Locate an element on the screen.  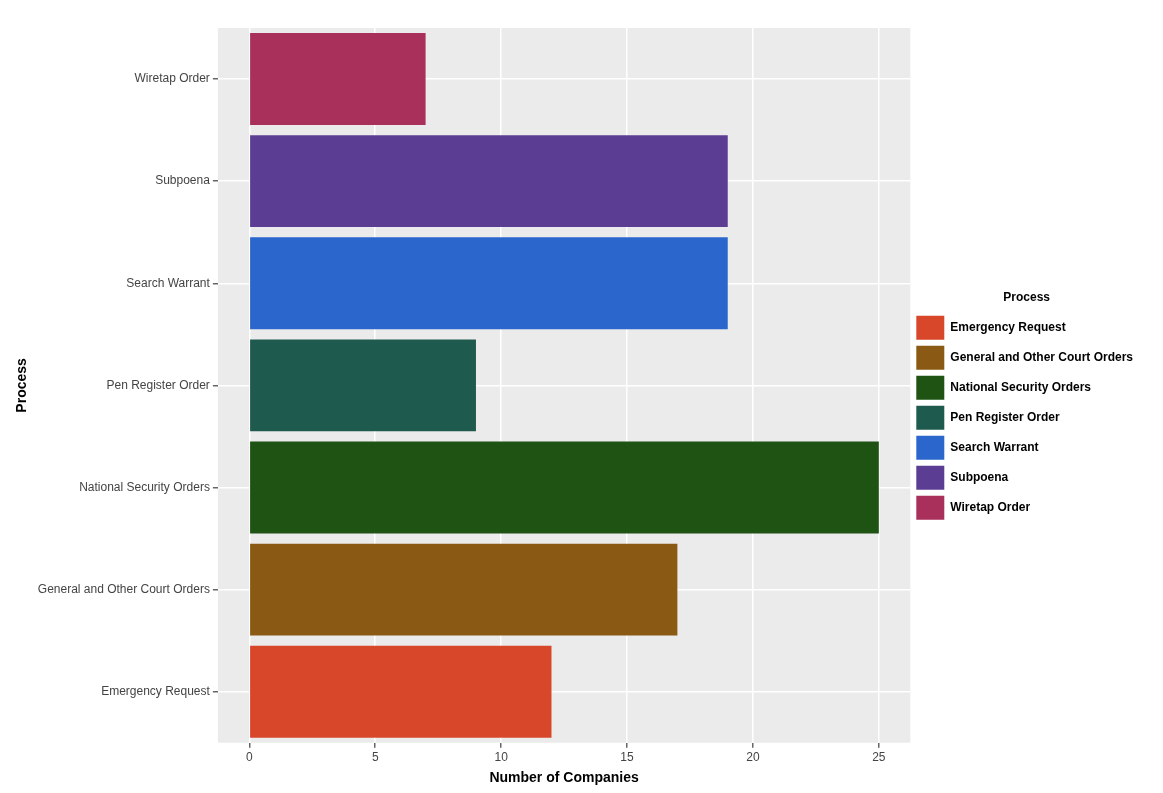
x-tick-label: 0 is located at coordinates (250, 757).